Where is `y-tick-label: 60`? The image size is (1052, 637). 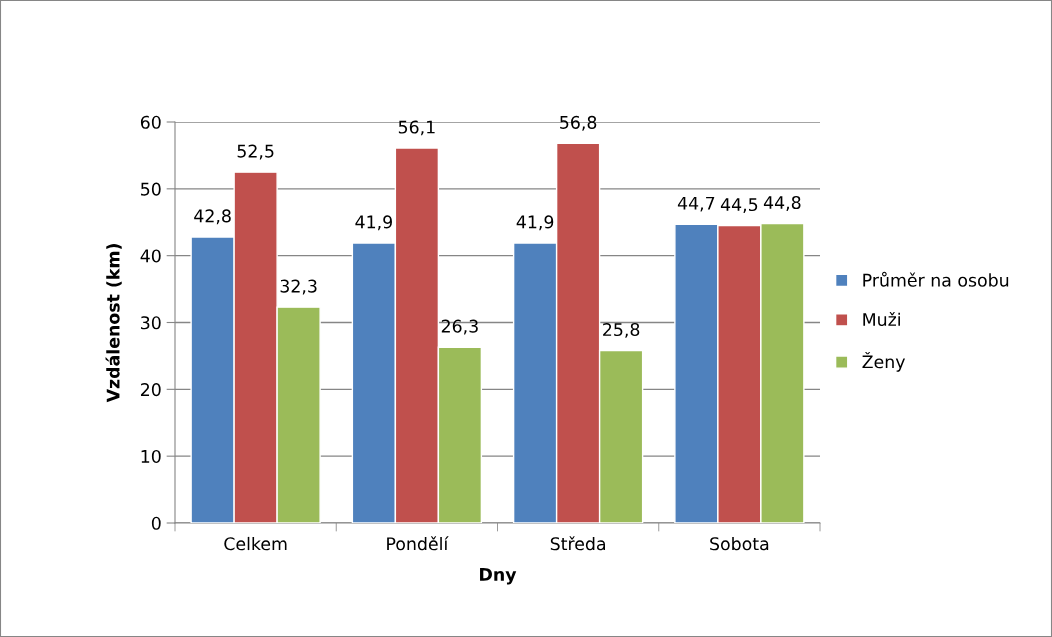 y-tick-label: 60 is located at coordinates (150, 122).